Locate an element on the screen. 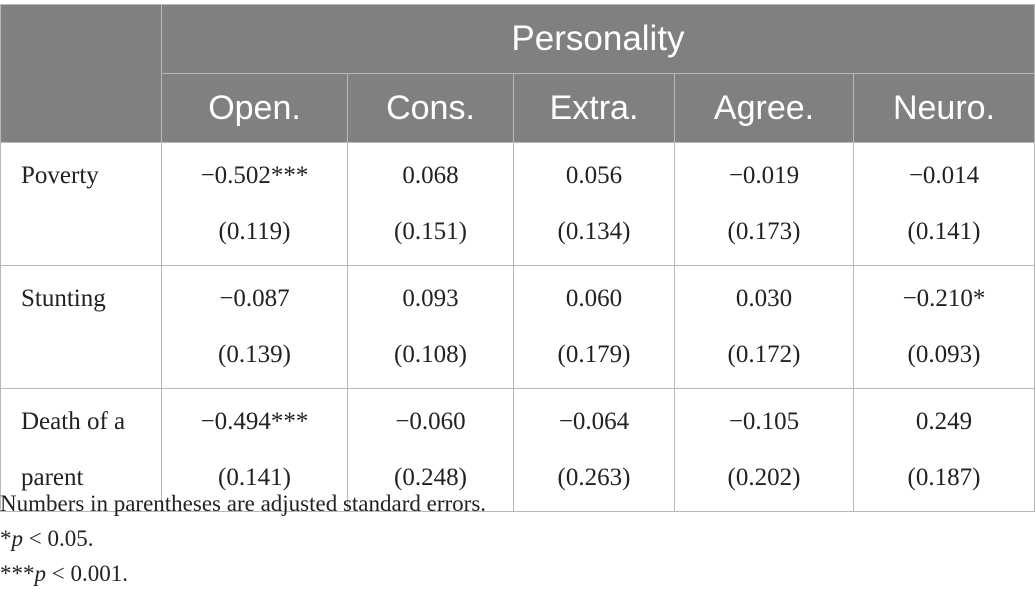 This screenshot has height=607, width=1035. footnote-significance-001: ***p < 0.001. is located at coordinates (243, 573).